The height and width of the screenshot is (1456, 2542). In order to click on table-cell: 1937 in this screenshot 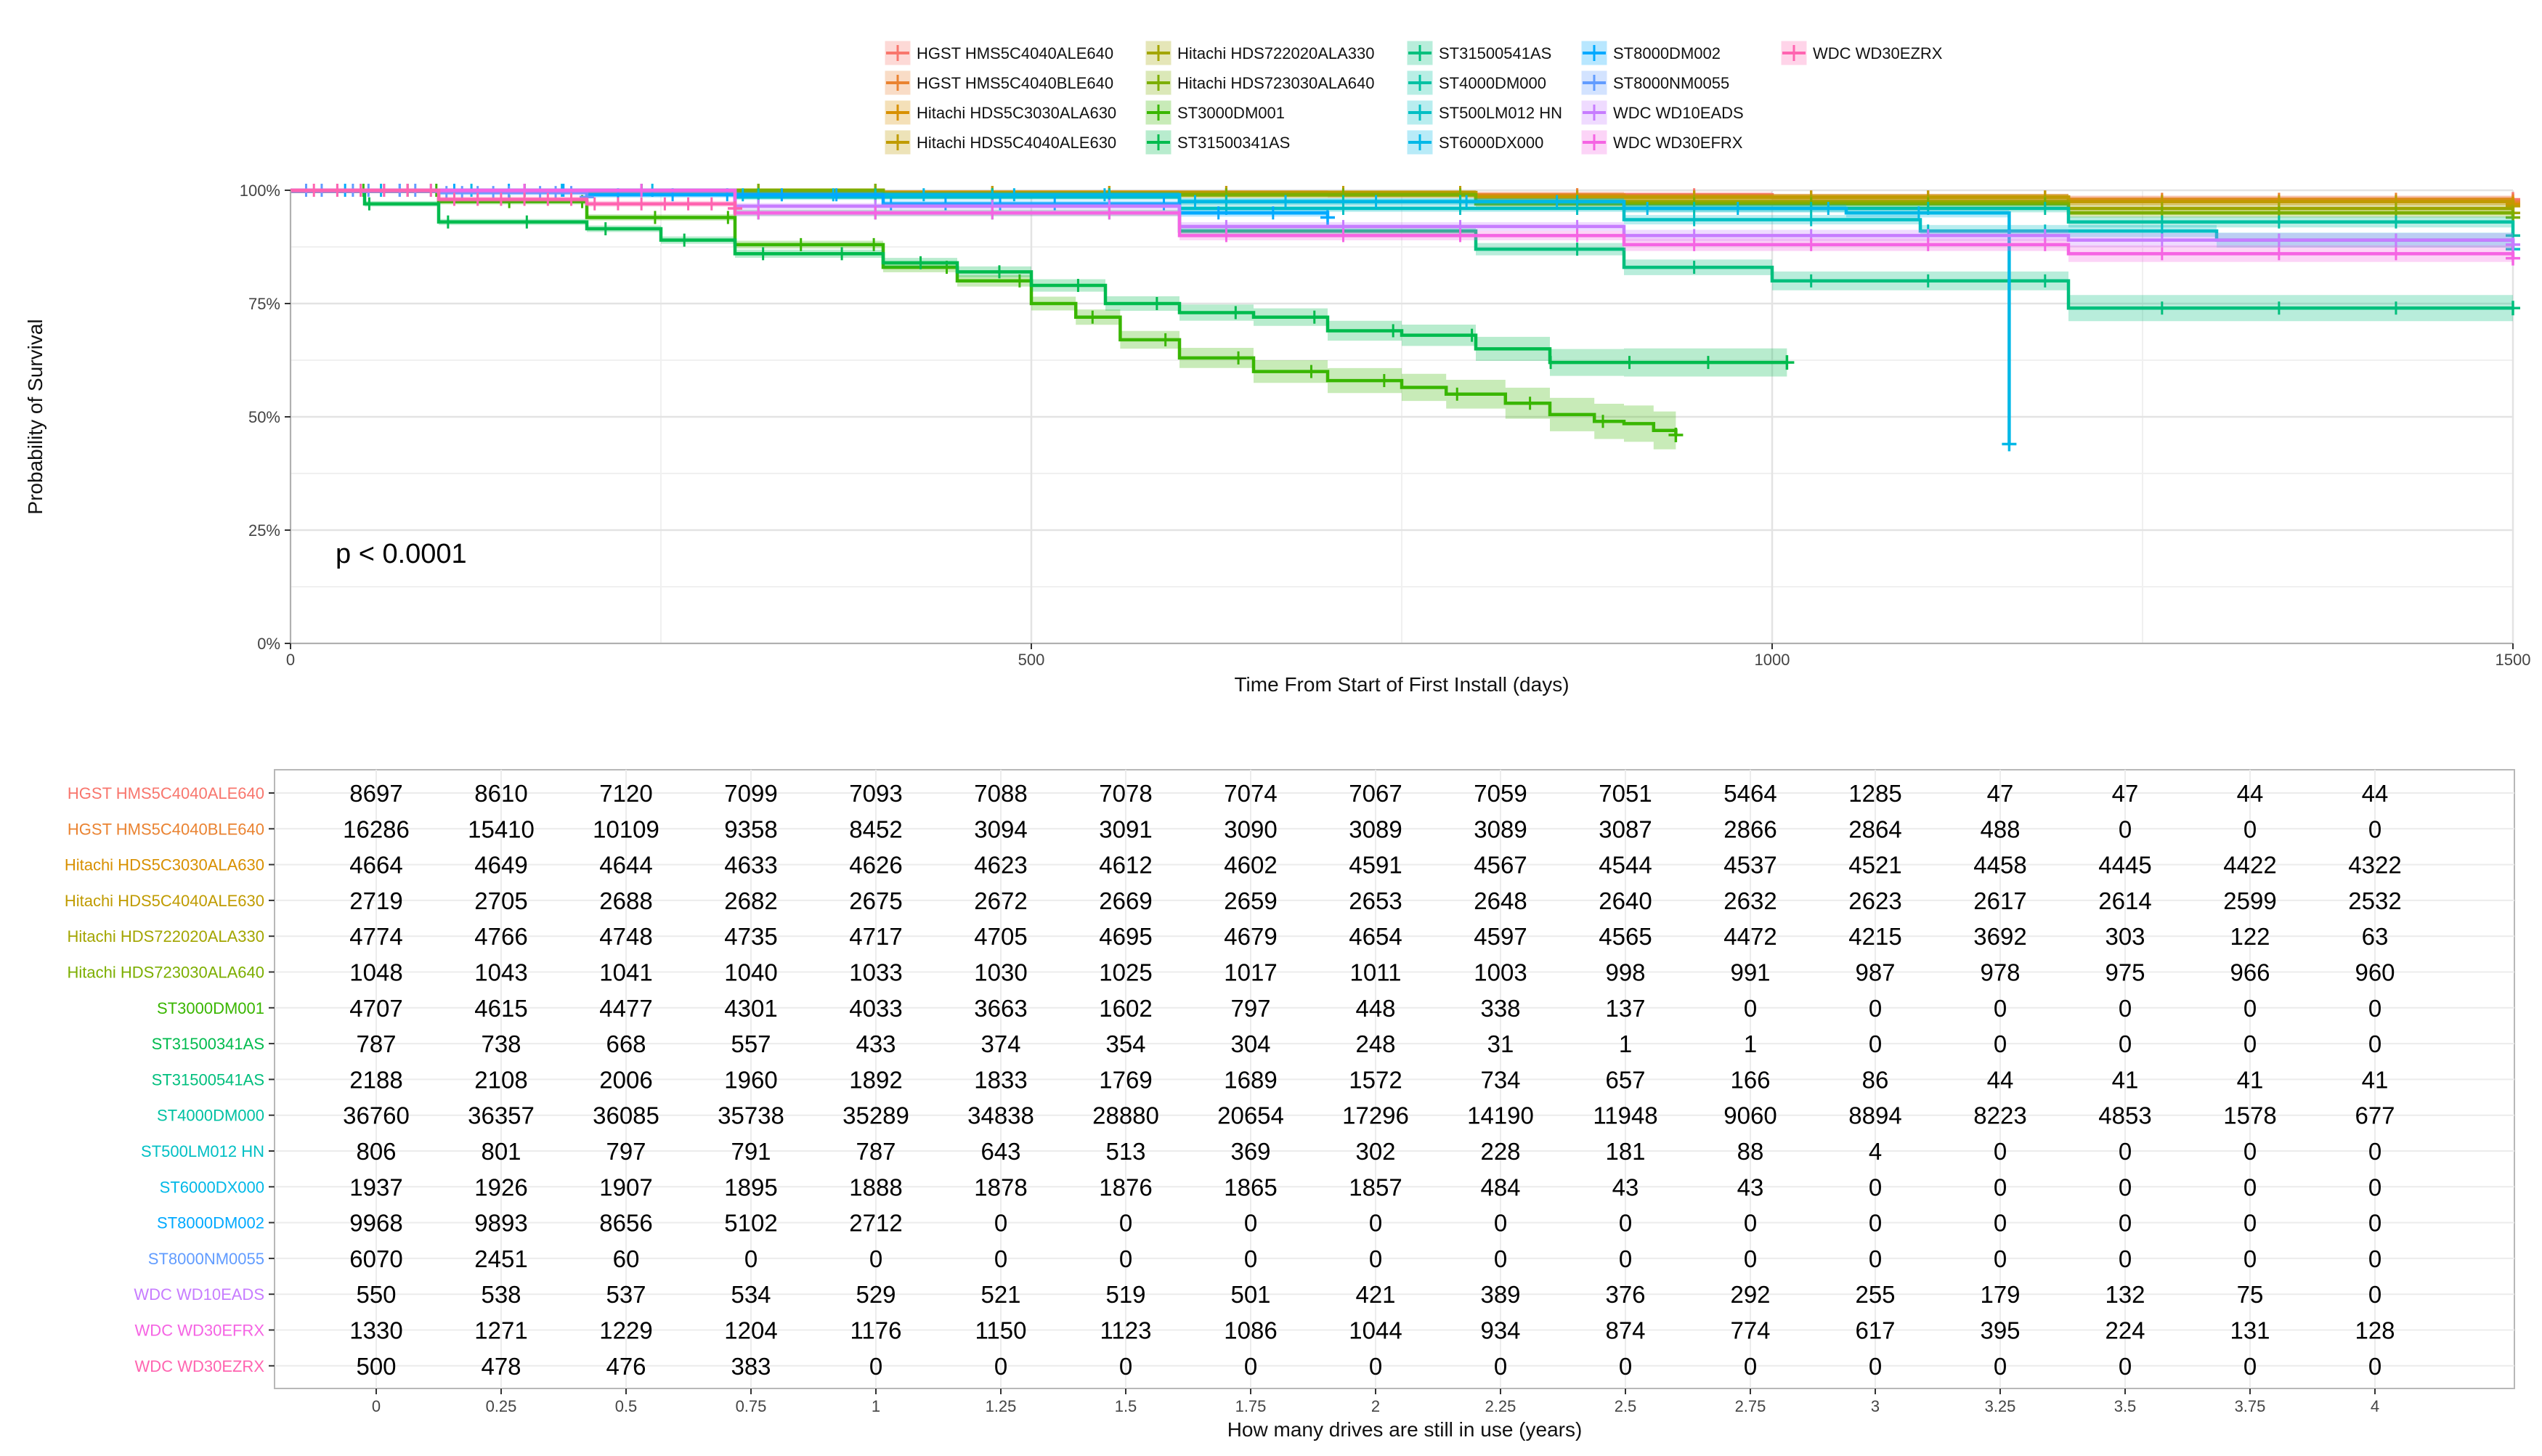, I will do `click(375, 1187)`.